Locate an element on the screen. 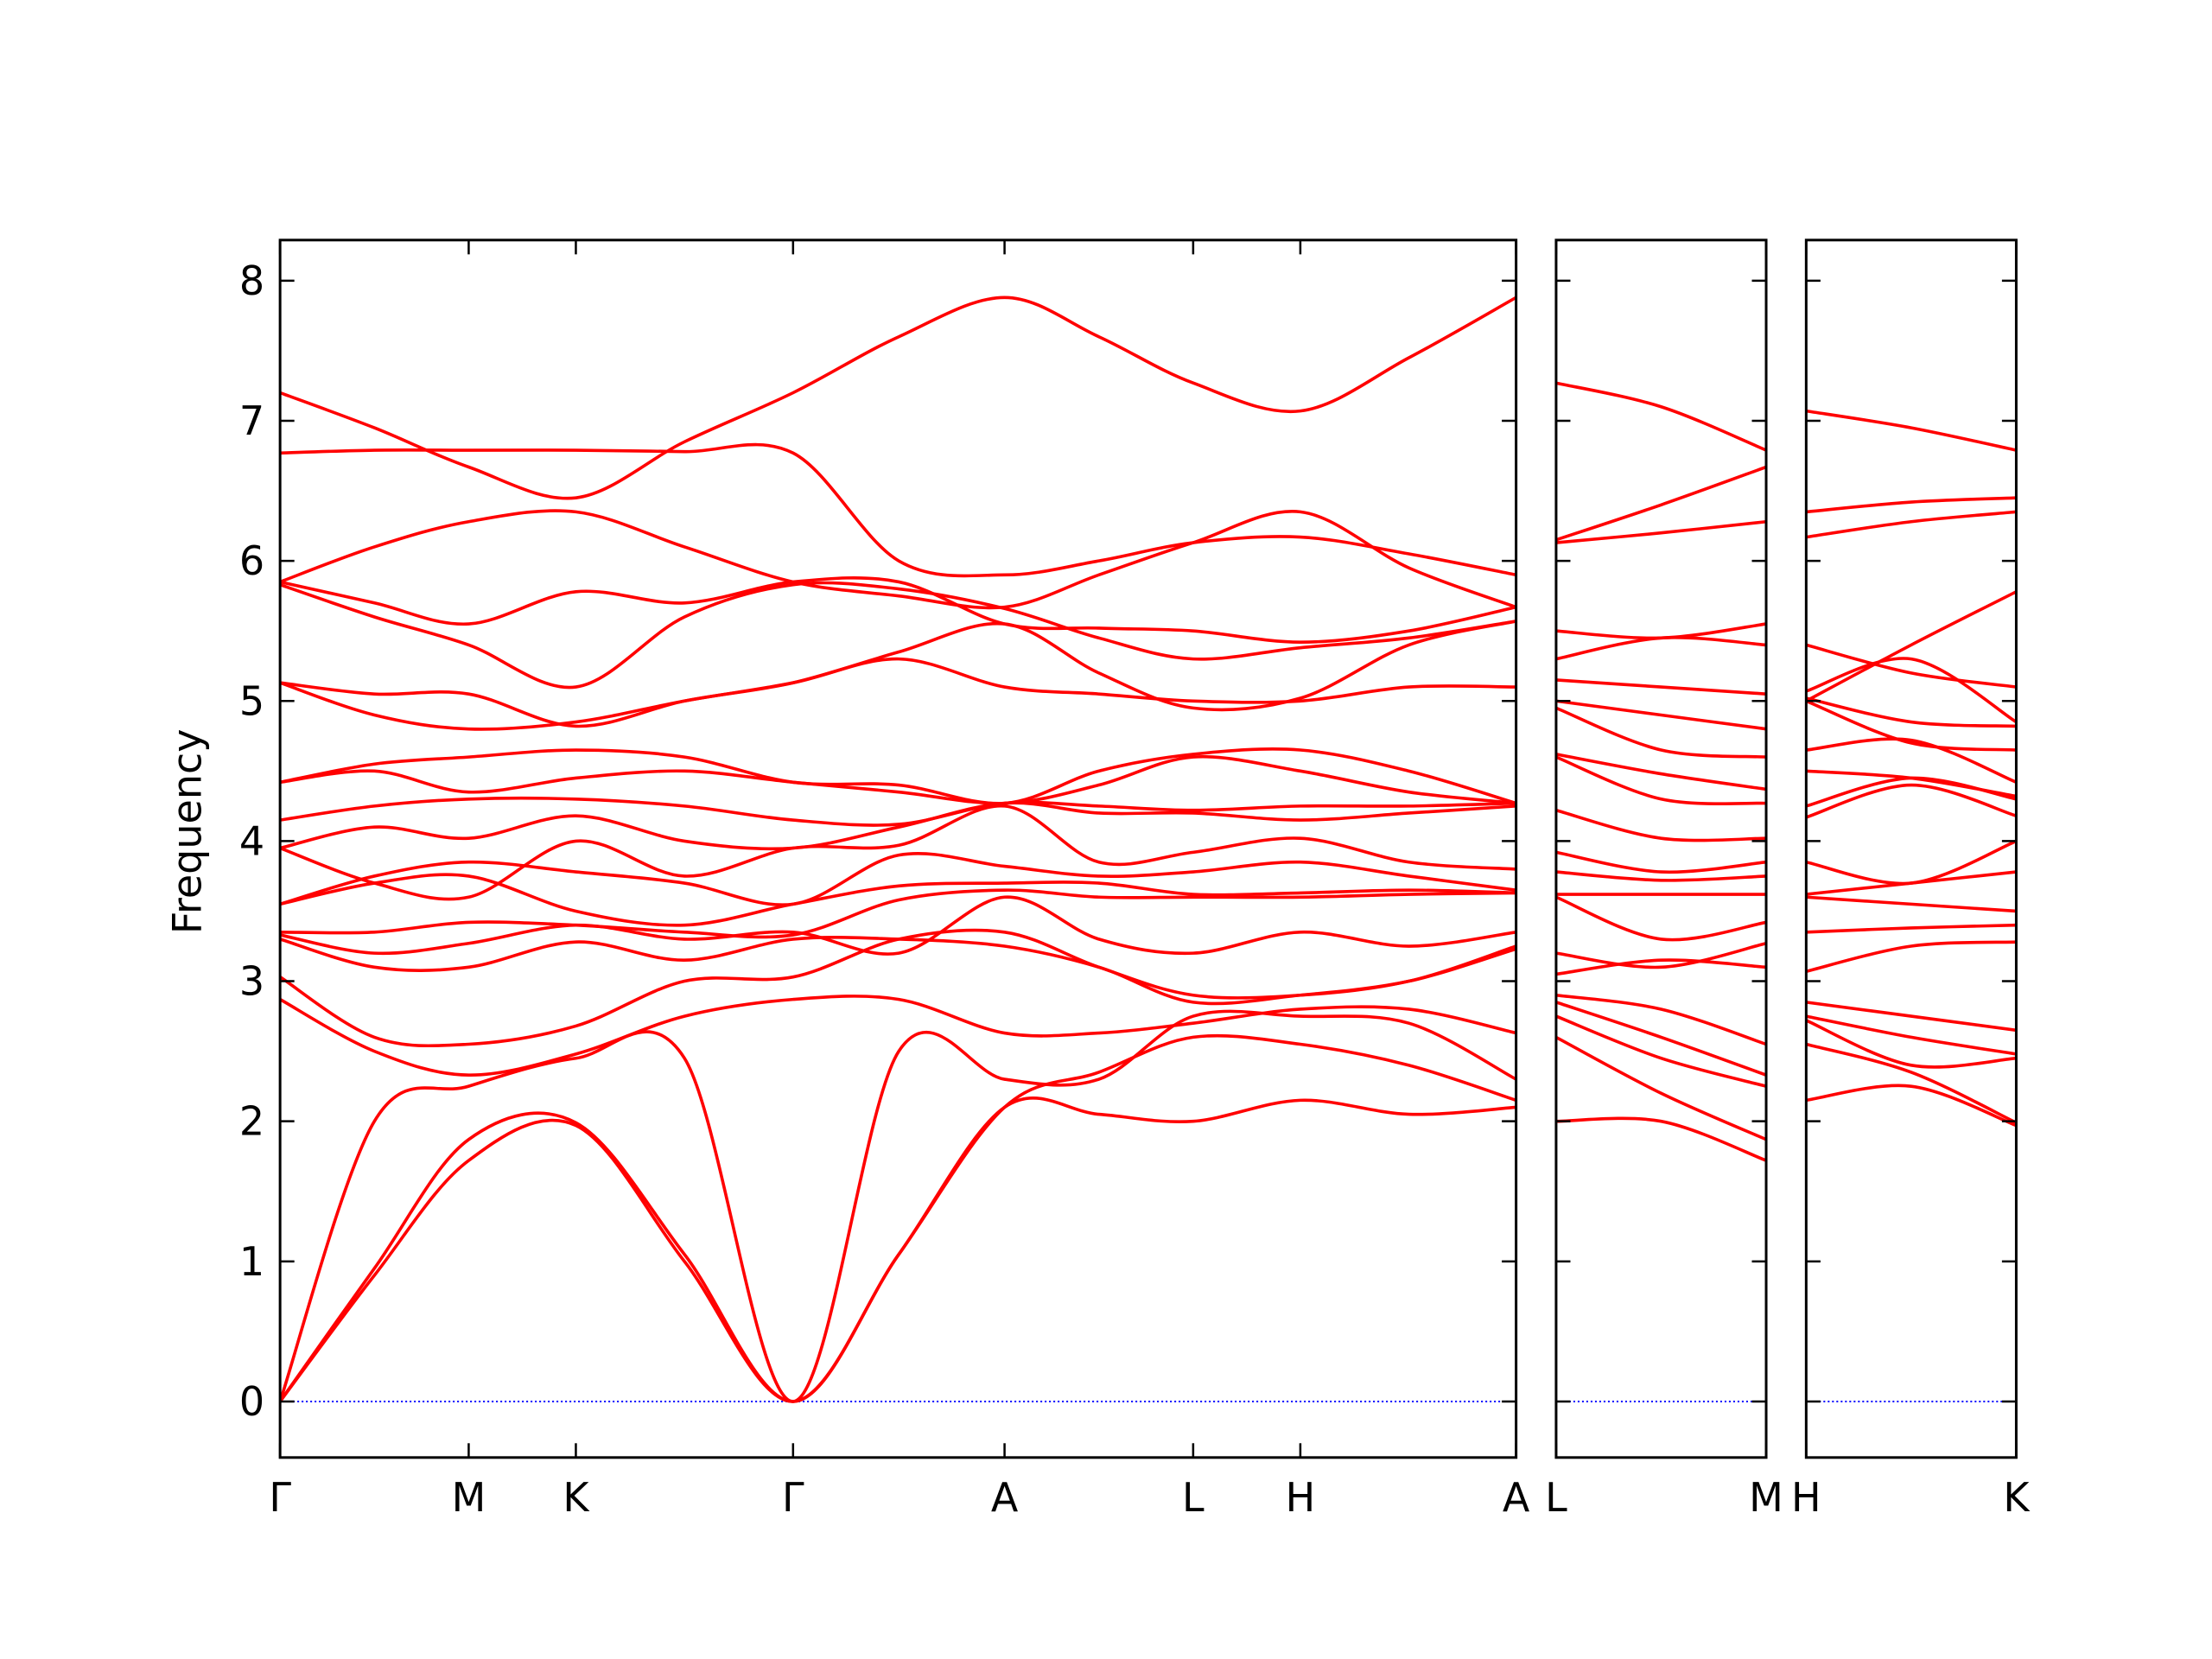  y-axis-label: Frequency is located at coordinates (186, 832).